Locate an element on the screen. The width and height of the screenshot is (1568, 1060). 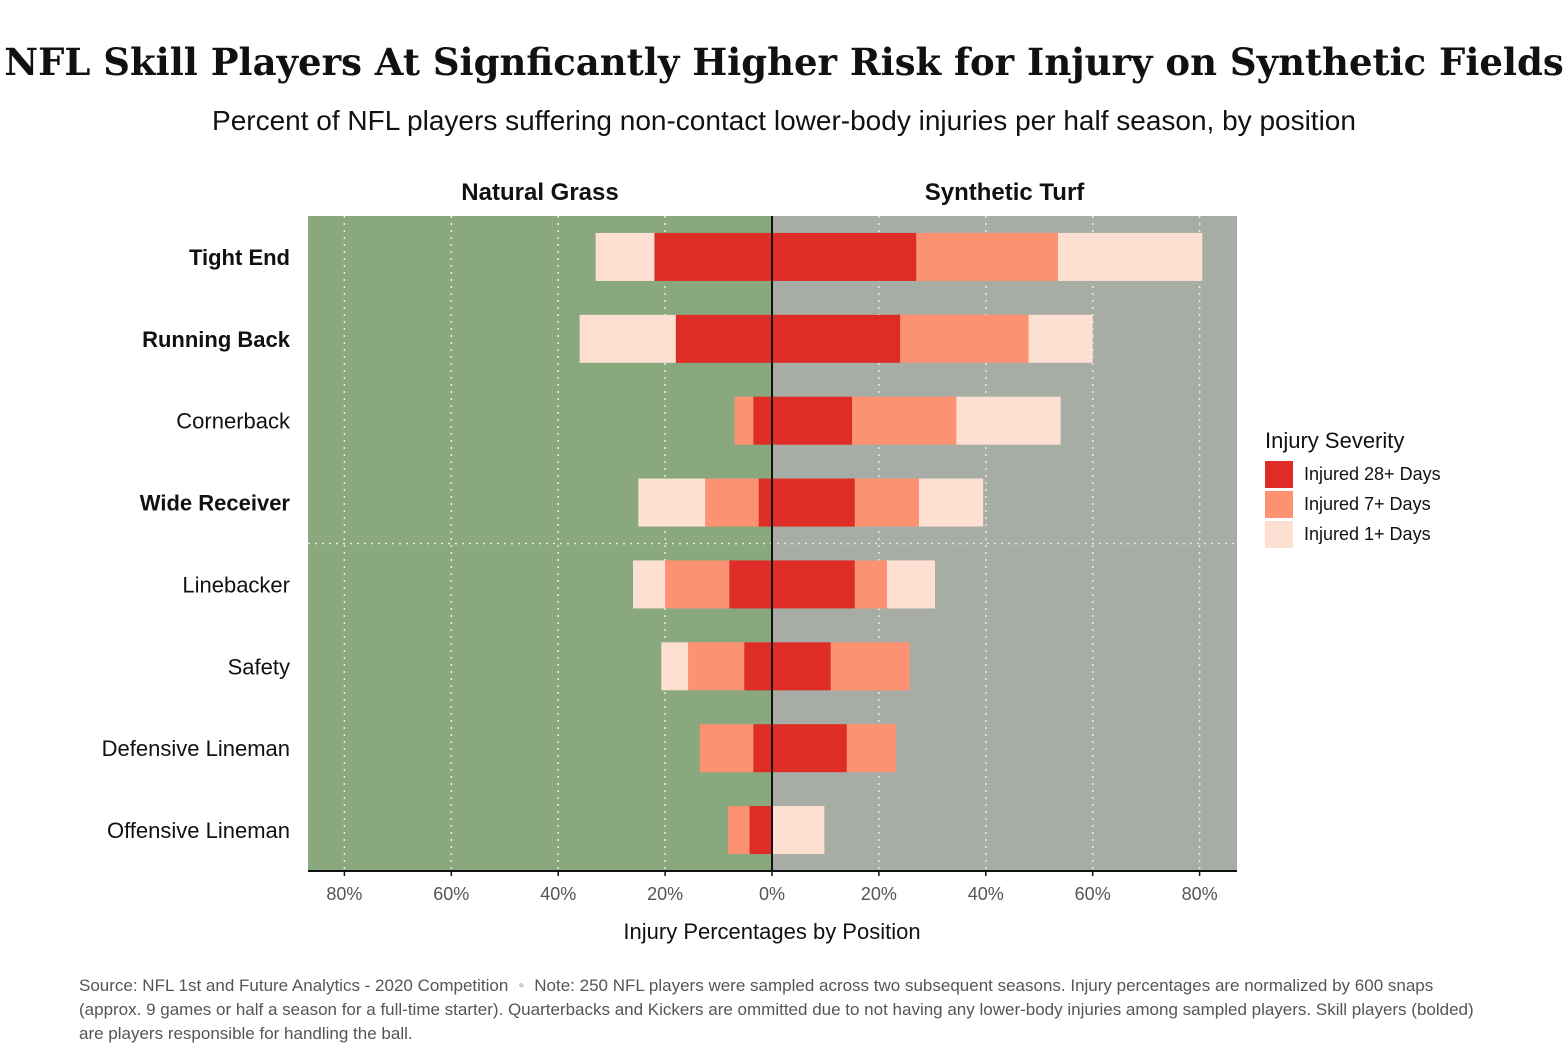
bar-turf-safety-injured-28-days is located at coordinates (801, 666).